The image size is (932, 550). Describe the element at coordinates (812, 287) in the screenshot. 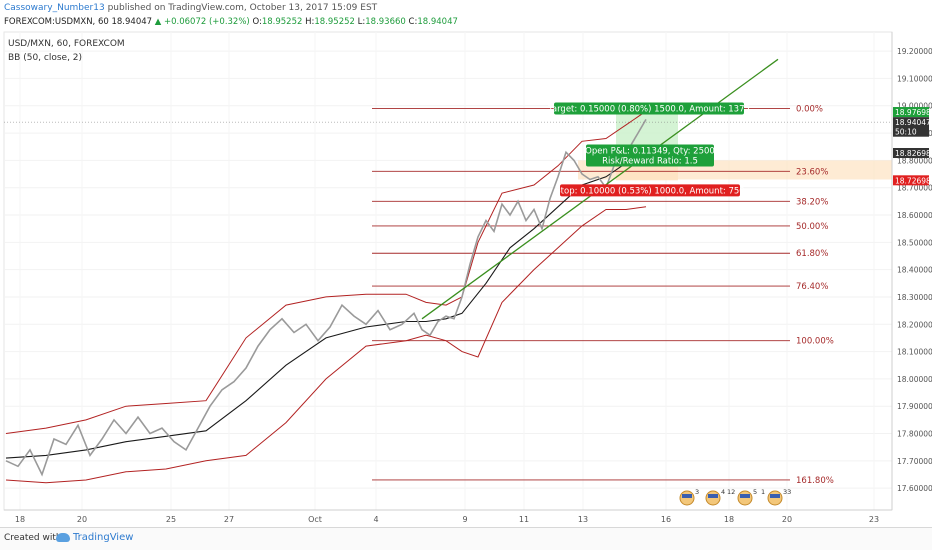

I see `fib-level-label: 76.40%` at that location.